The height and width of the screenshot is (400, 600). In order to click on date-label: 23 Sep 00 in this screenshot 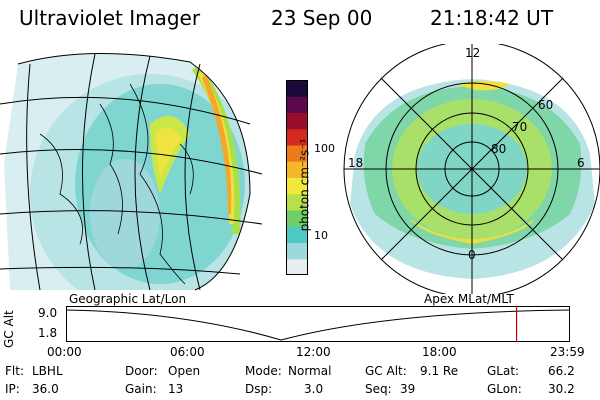, I will do `click(322, 18)`.